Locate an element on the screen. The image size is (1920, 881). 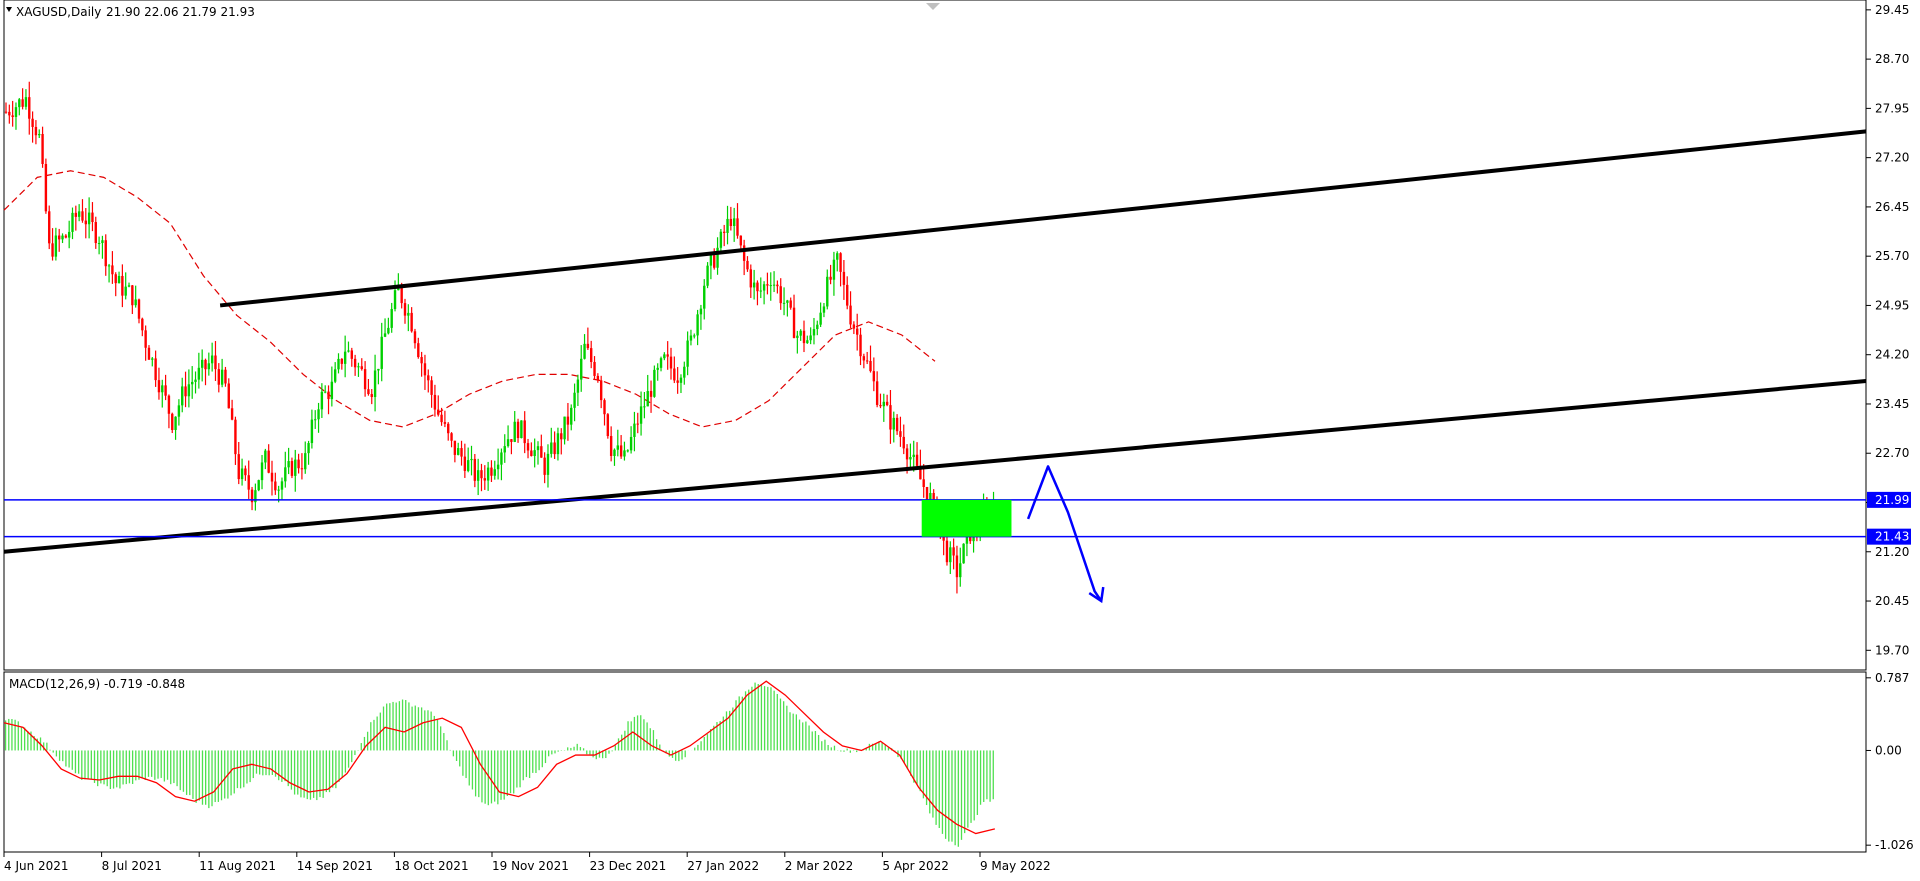
time-tick-label: 19 Nov 2021 is located at coordinates (530, 866).